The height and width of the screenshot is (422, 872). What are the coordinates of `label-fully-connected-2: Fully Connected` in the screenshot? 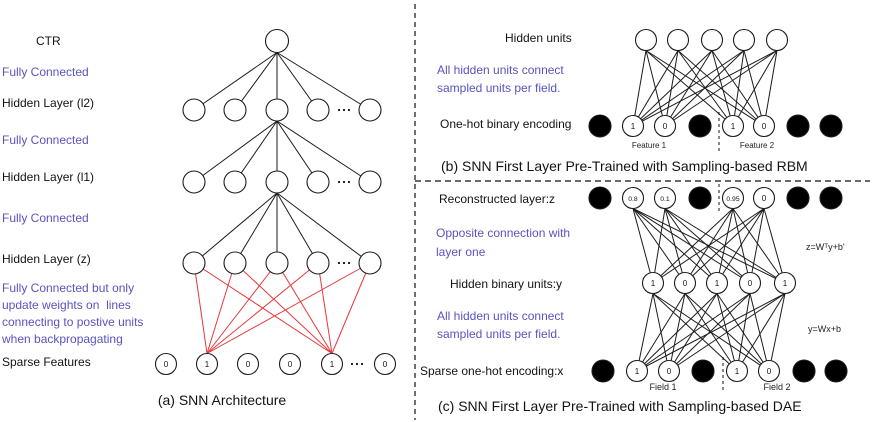 It's located at (45, 140).